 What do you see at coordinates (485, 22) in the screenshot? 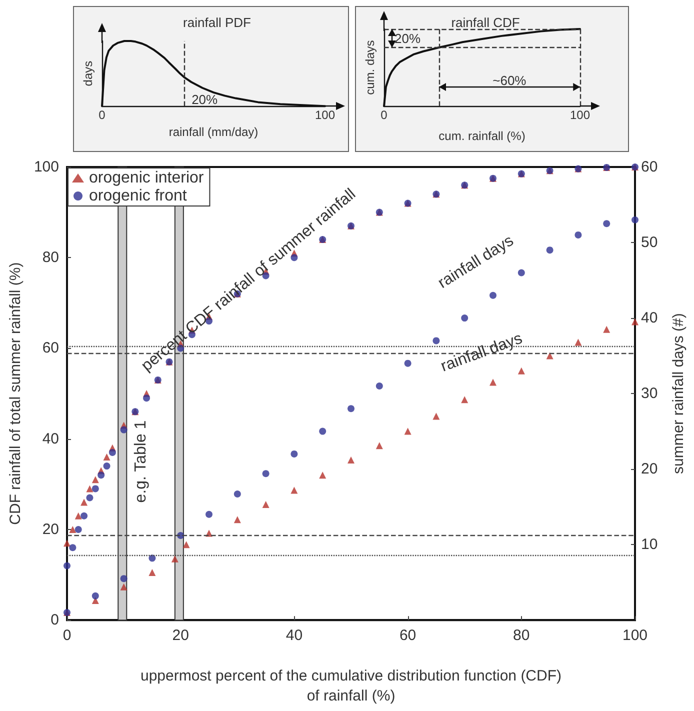
I see `chart-title: rainfall CDF` at bounding box center [485, 22].